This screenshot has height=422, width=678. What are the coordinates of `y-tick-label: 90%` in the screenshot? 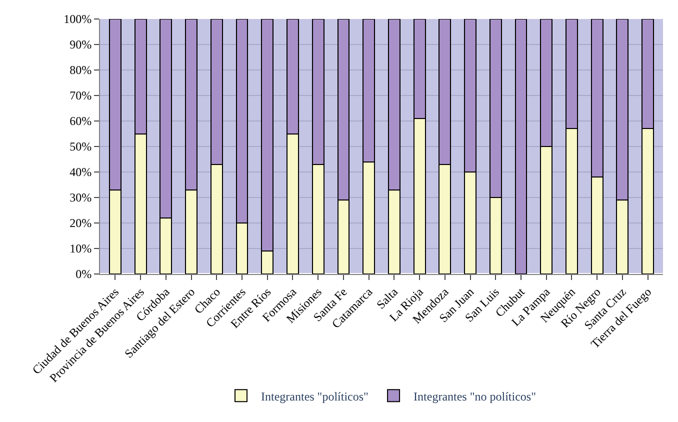 It's located at (81, 45).